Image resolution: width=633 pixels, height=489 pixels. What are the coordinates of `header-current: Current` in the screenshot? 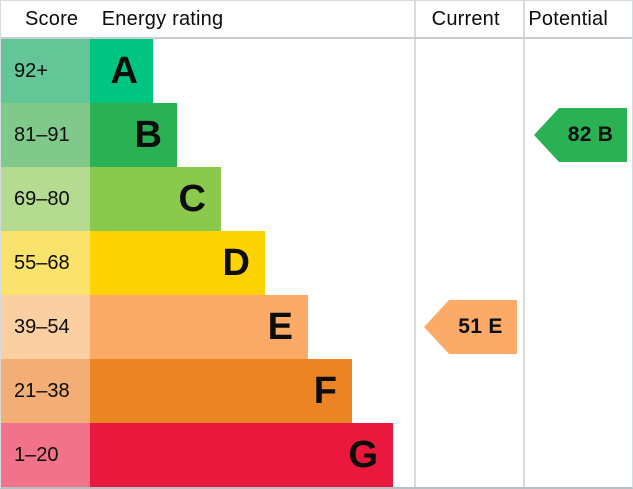 It's located at (465, 18).